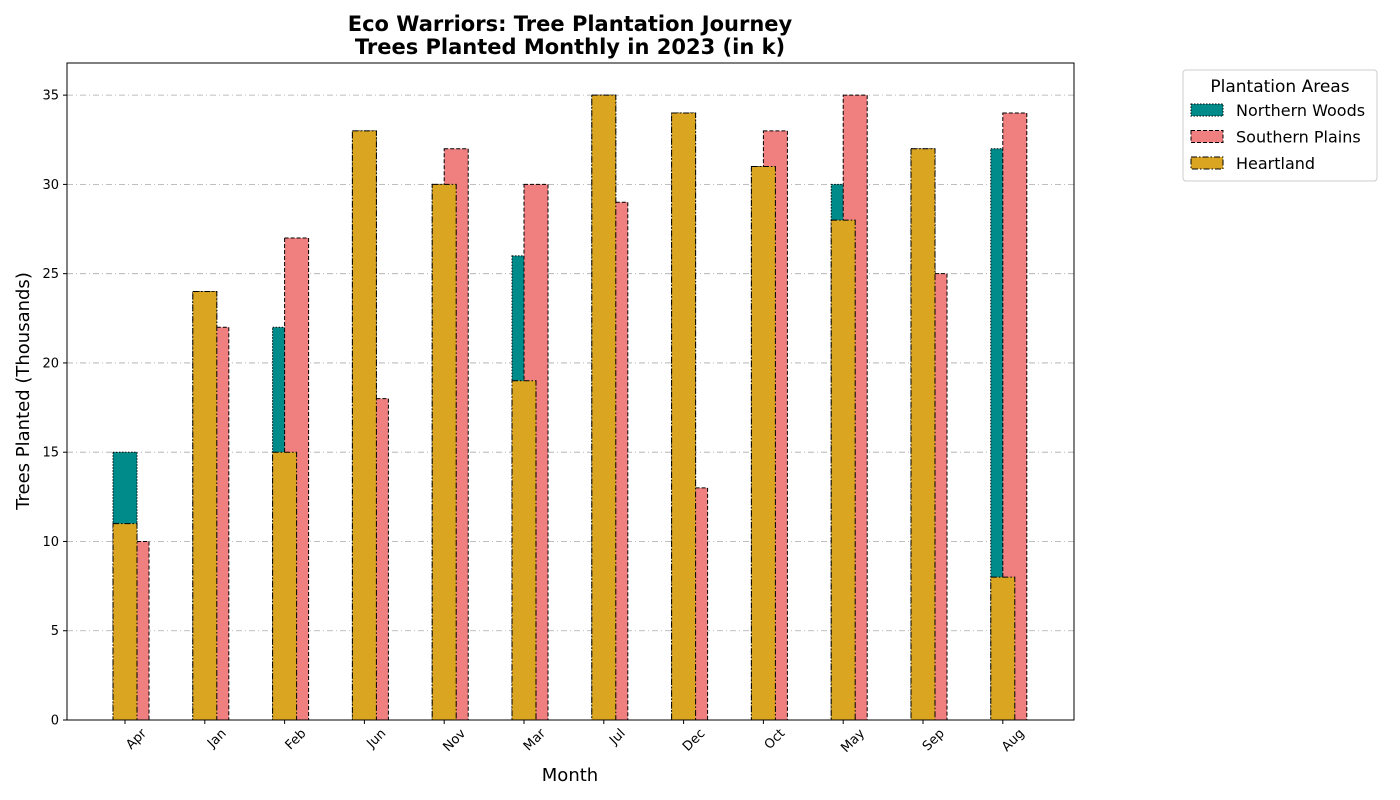  I want to click on x-tick-label: Jul, so click(617, 737).